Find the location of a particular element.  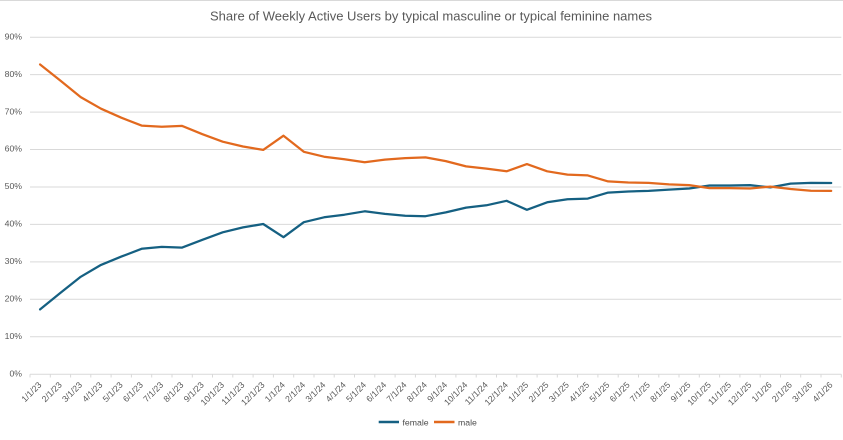

svg-text: 1/1/25 is located at coordinates (518, 392).